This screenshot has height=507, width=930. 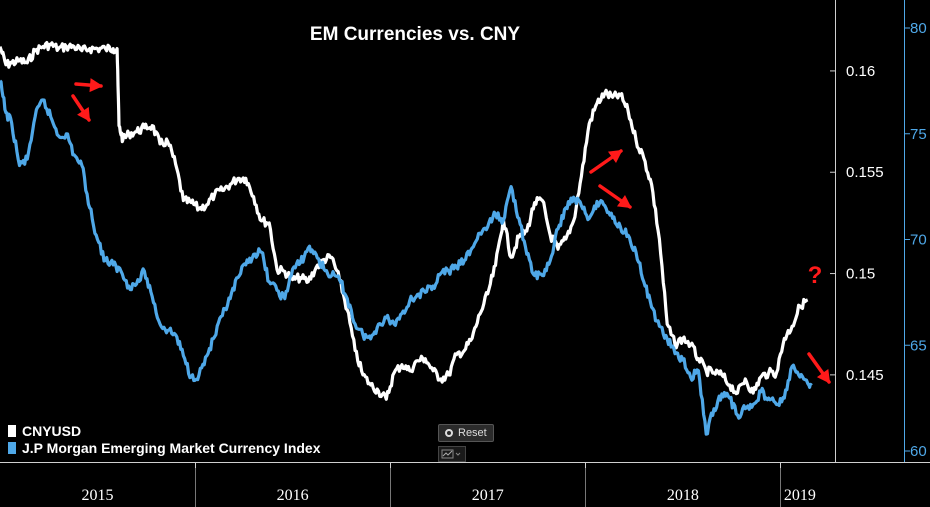 What do you see at coordinates (683, 495) in the screenshot?
I see `x-tick-label: 2018` at bounding box center [683, 495].